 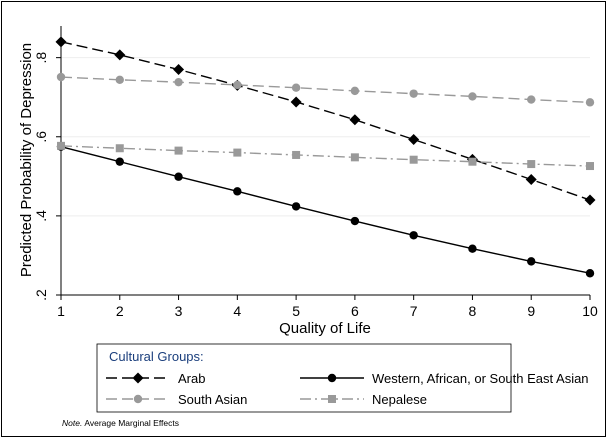 I want to click on x-tick-label: 10, so click(x=590, y=311).